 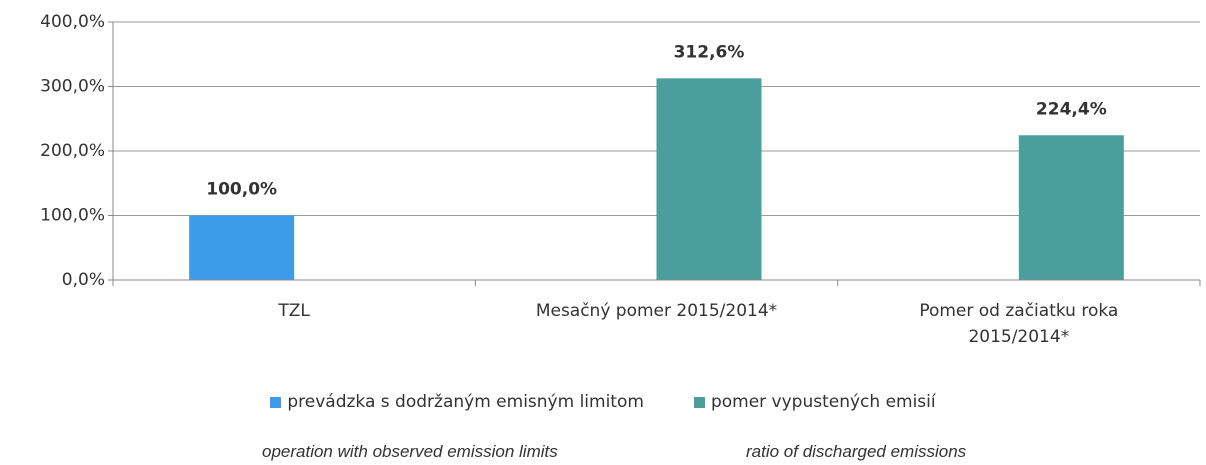 I want to click on y-tick-label: 100,0%, so click(x=72, y=216).